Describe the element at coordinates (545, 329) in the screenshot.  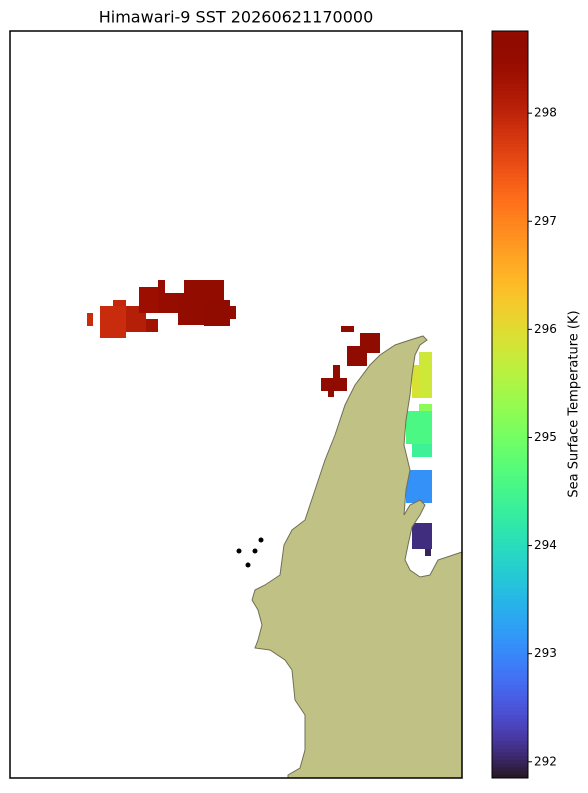
I see `colorbar-tick-label: 296` at that location.